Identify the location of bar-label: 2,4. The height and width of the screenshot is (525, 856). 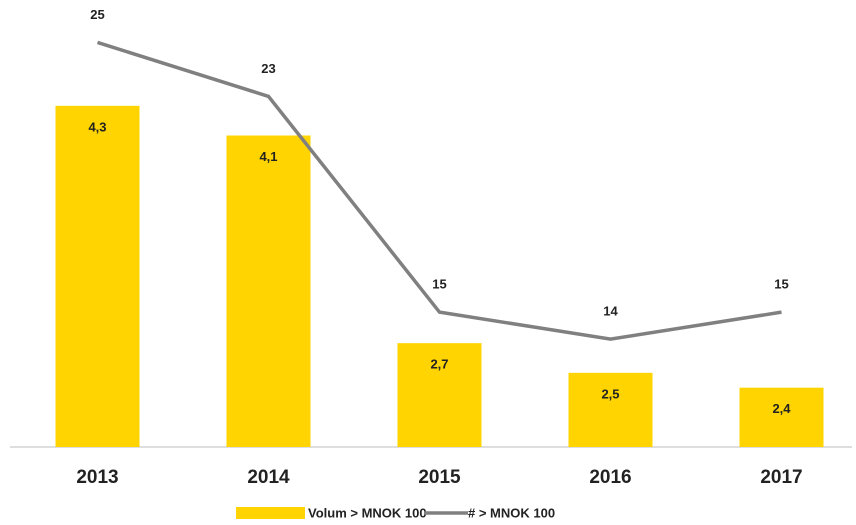
(781, 408).